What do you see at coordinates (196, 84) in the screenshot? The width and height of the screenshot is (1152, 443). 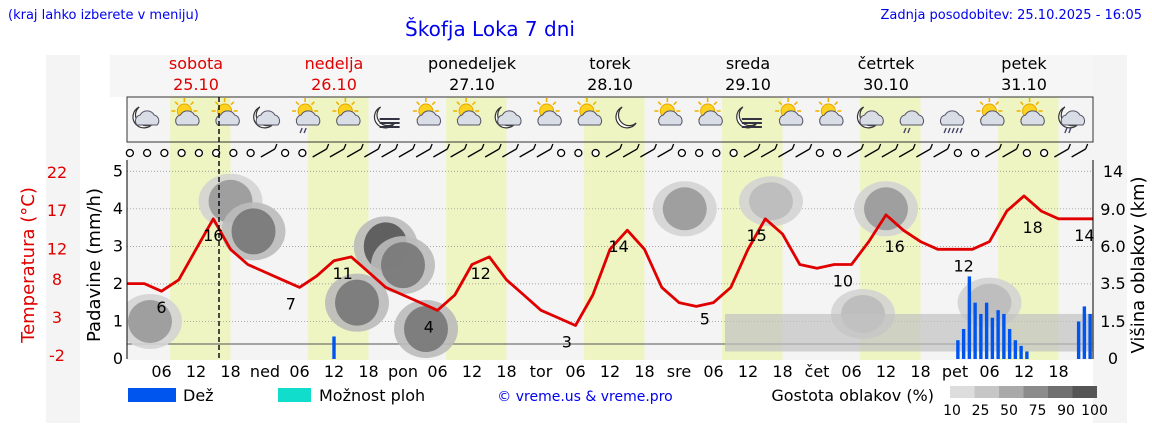 I see `day-date: 25.10` at bounding box center [196, 84].